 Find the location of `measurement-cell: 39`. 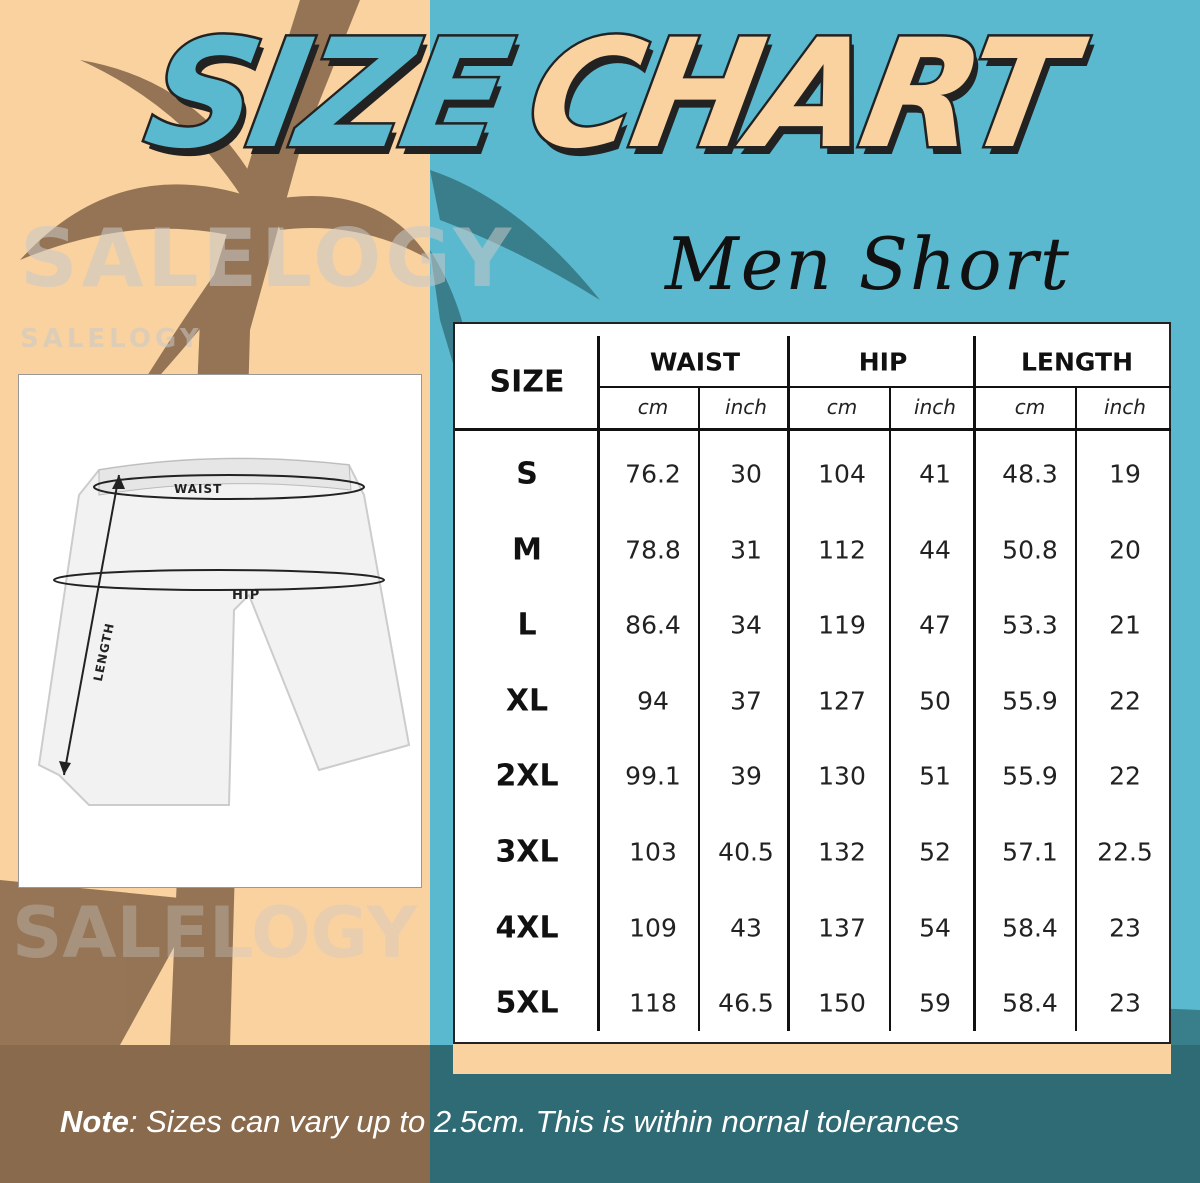

measurement-cell: 39 is located at coordinates (746, 776).